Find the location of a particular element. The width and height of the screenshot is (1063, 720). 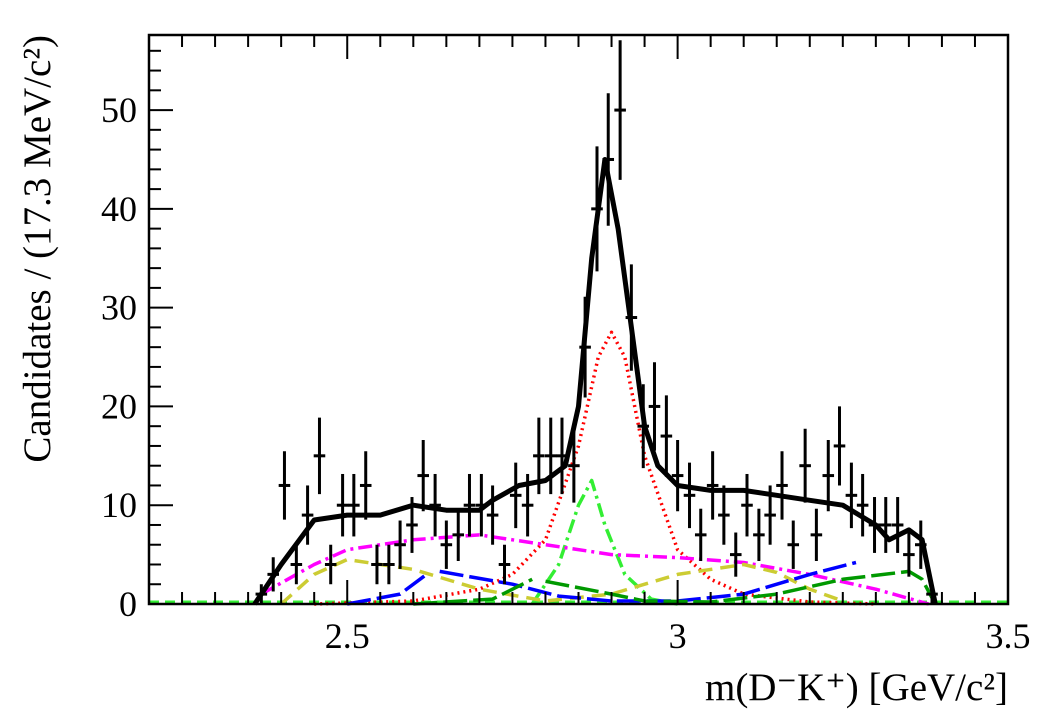

x-tick-label: 2.5 is located at coordinates (347, 636).